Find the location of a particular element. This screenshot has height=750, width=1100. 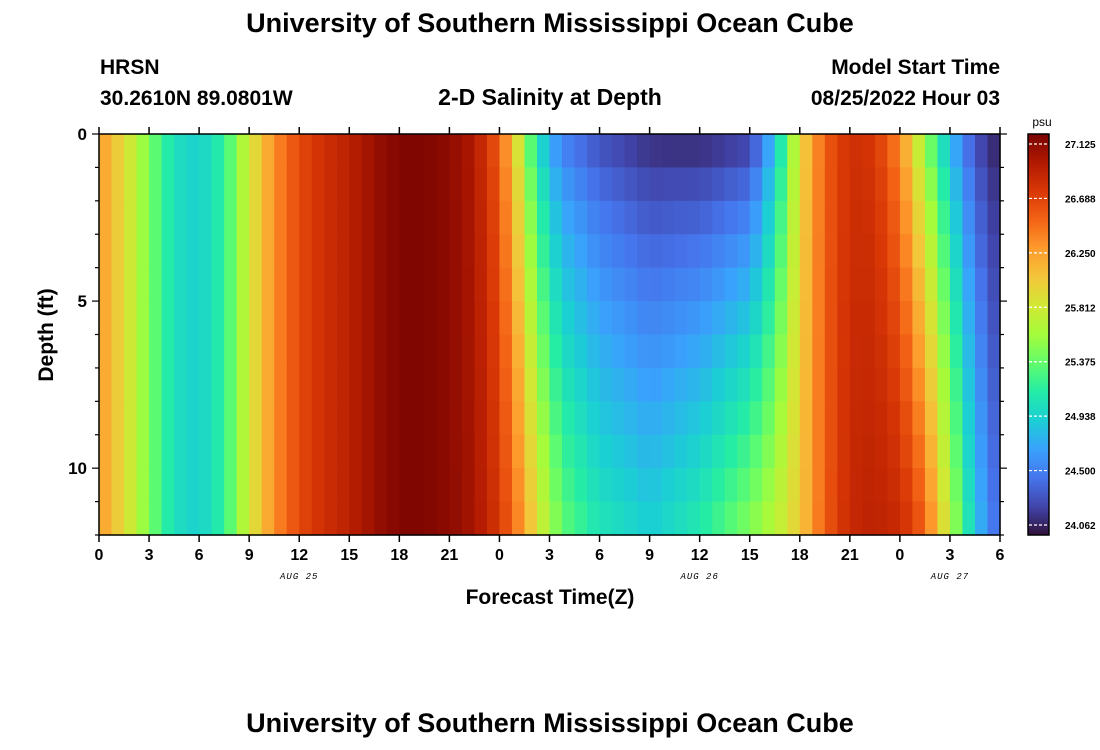

model-start-time: 08/25/2022 Hour 03 is located at coordinates (905, 98).